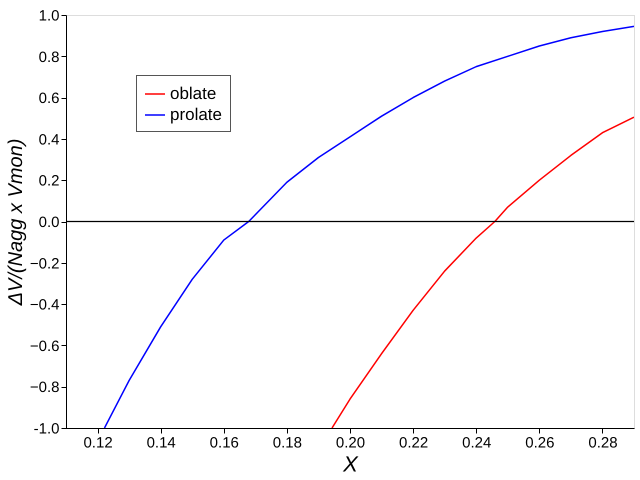 This screenshot has height=480, width=640. What do you see at coordinates (49, 222) in the screenshot?
I see `y-tick-label: 0.0` at bounding box center [49, 222].